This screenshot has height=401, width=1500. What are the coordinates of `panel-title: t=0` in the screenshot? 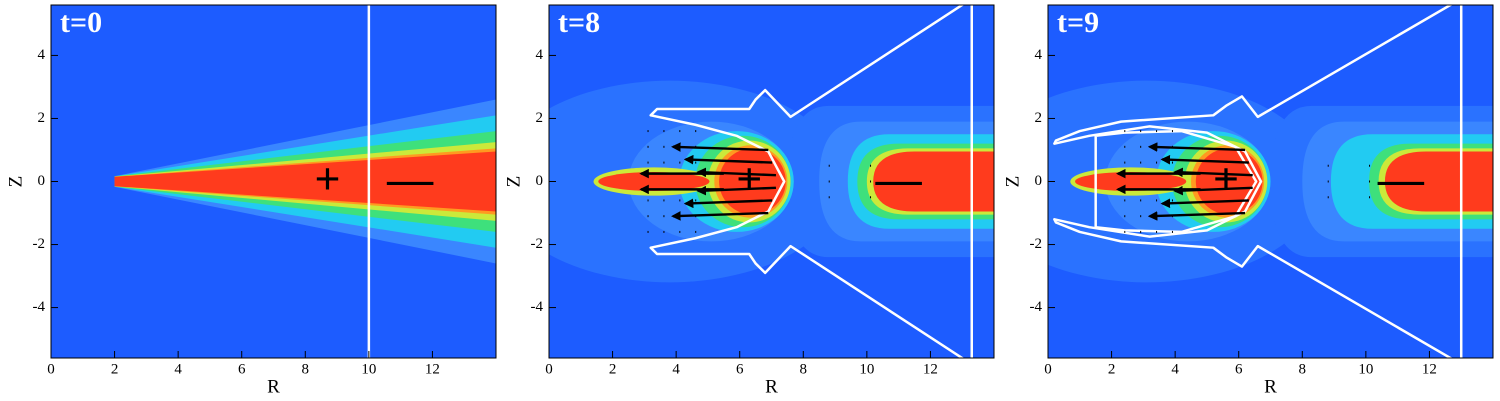 It's located at (81, 22).